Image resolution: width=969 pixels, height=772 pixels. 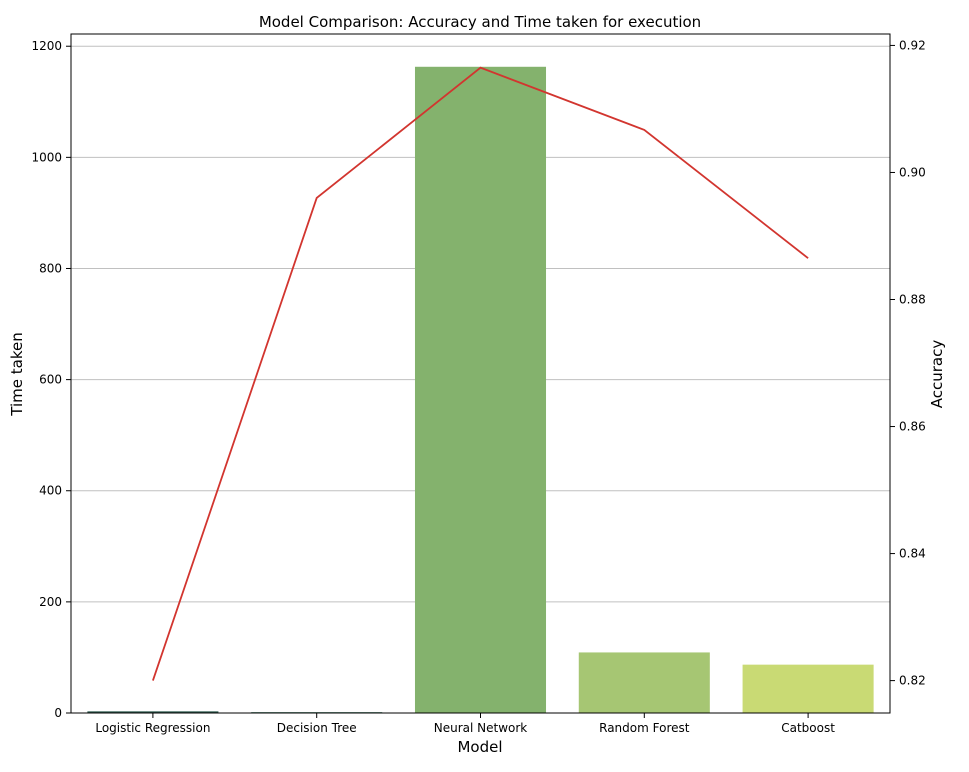 What do you see at coordinates (317, 728) in the screenshot?
I see `x-tick-label: Decision Tree` at bounding box center [317, 728].